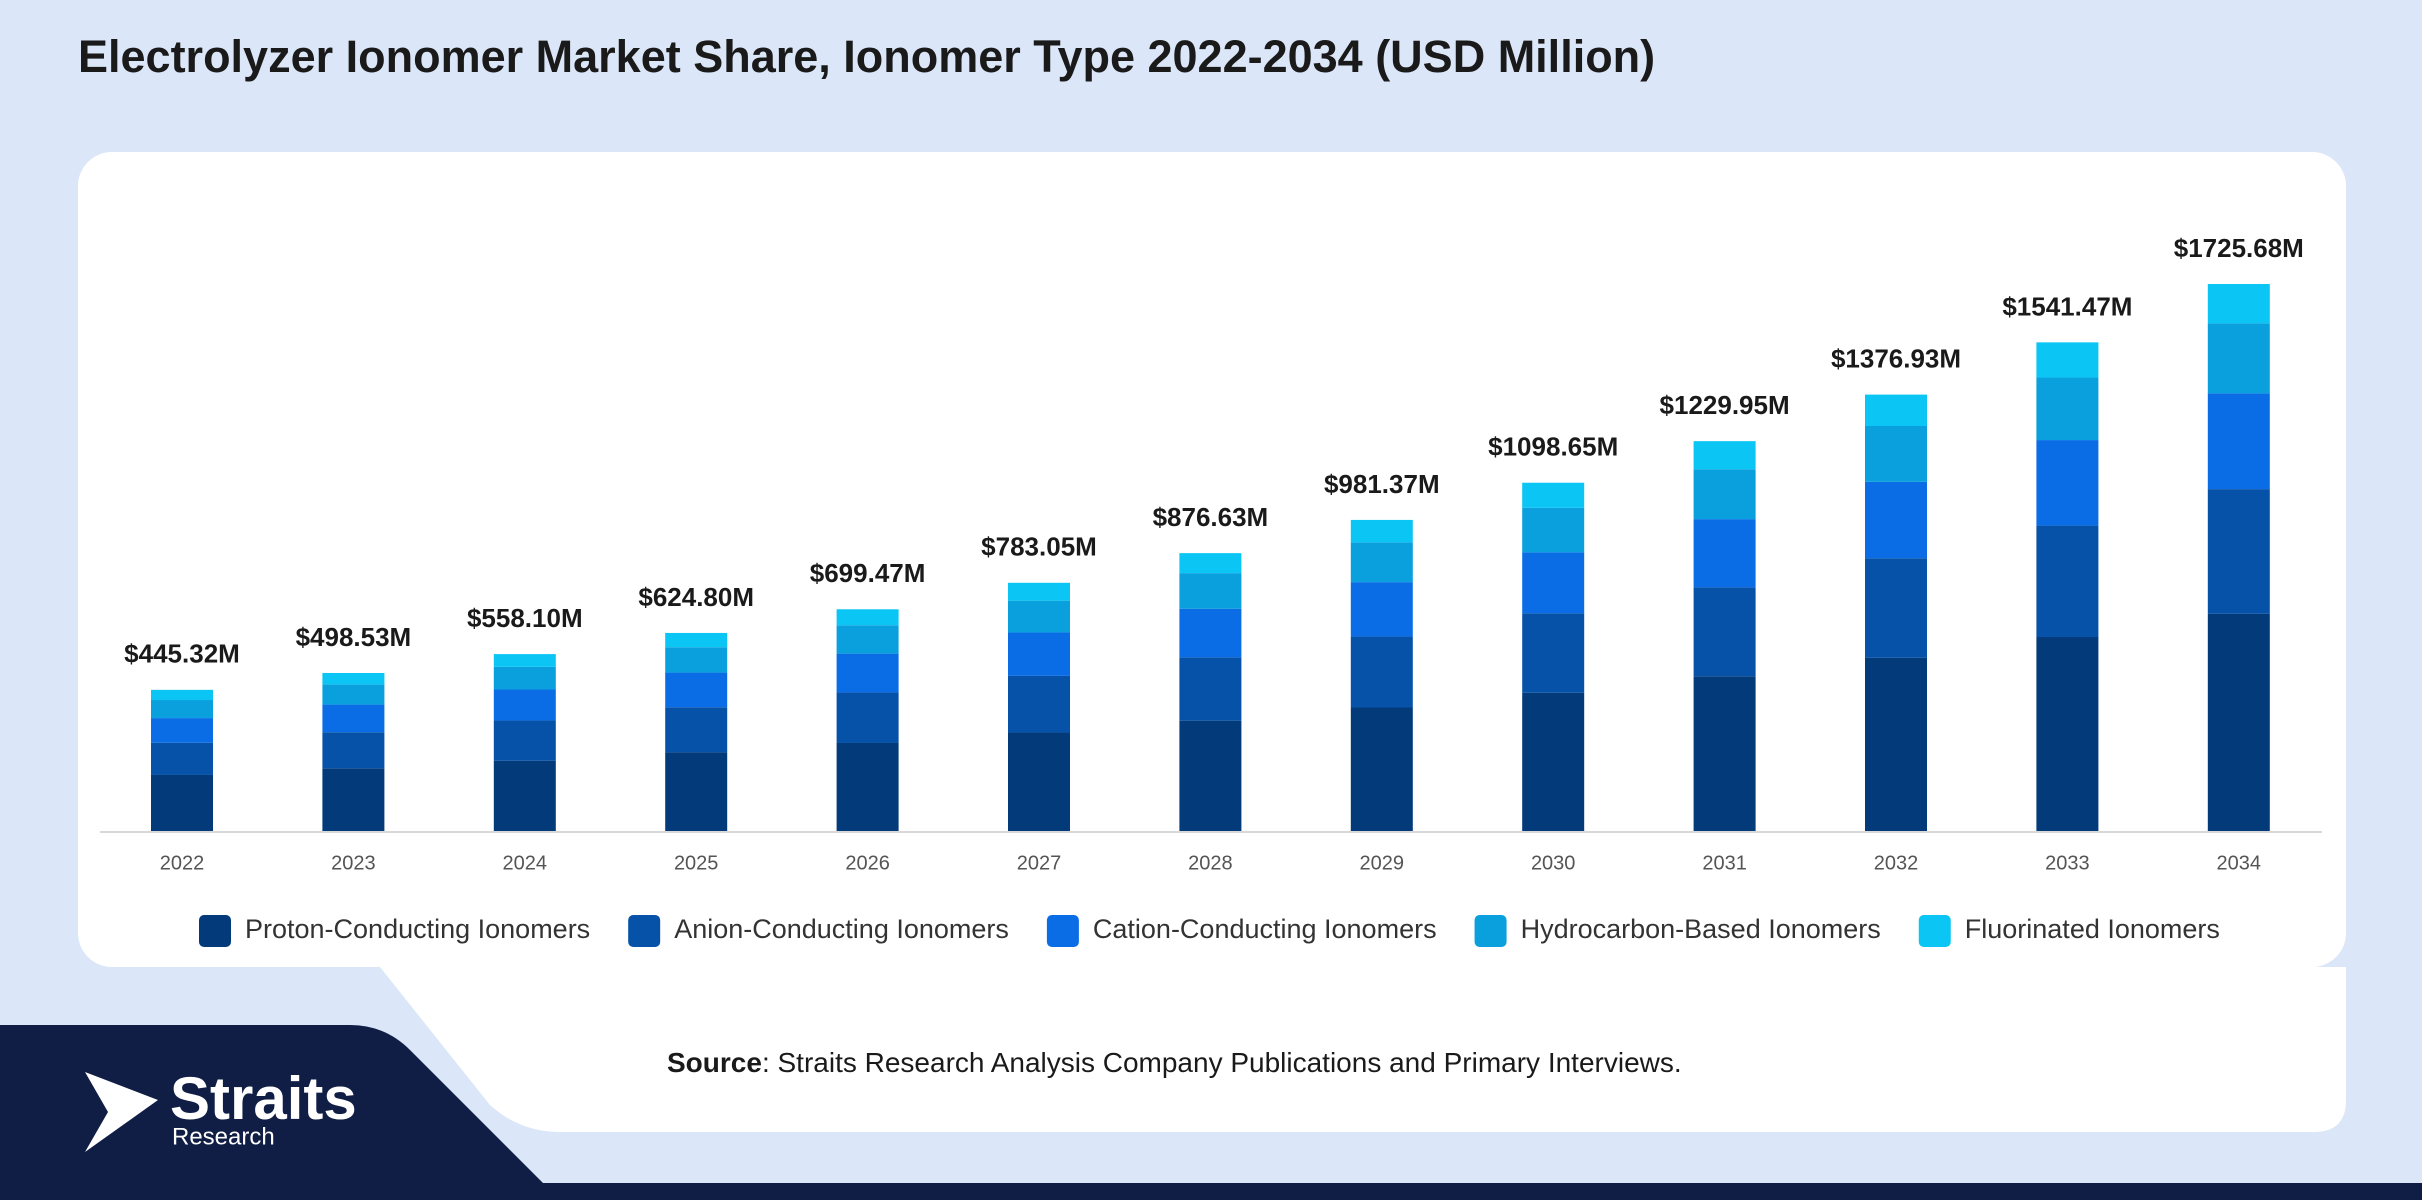 The image size is (2422, 1200). Describe the element at coordinates (182, 654) in the screenshot. I see `total-label: $445.32M` at that location.